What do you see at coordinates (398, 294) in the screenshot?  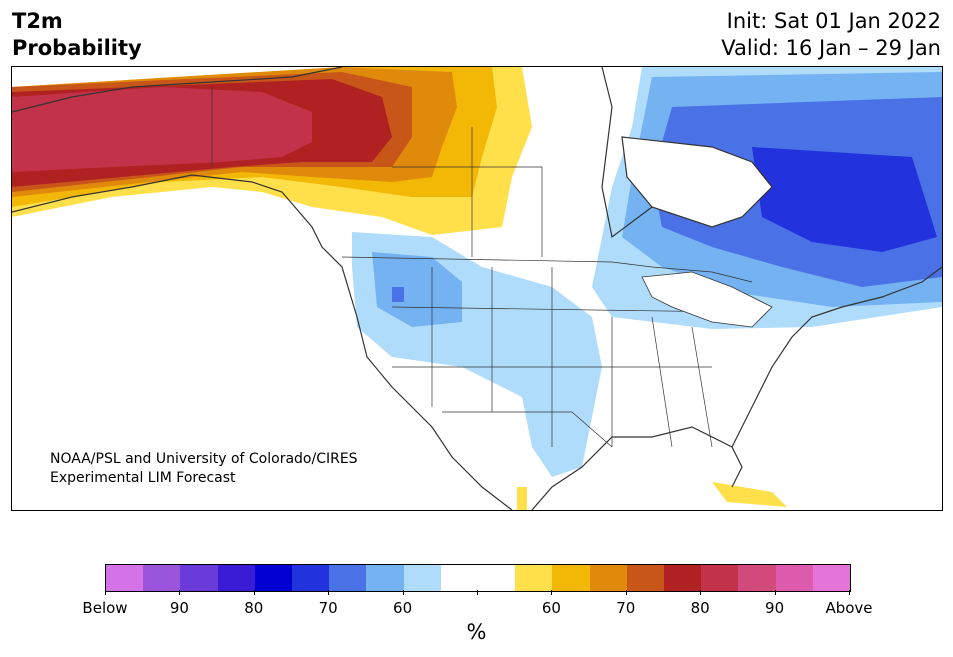 I see `cold-anomaly-west-blue` at bounding box center [398, 294].